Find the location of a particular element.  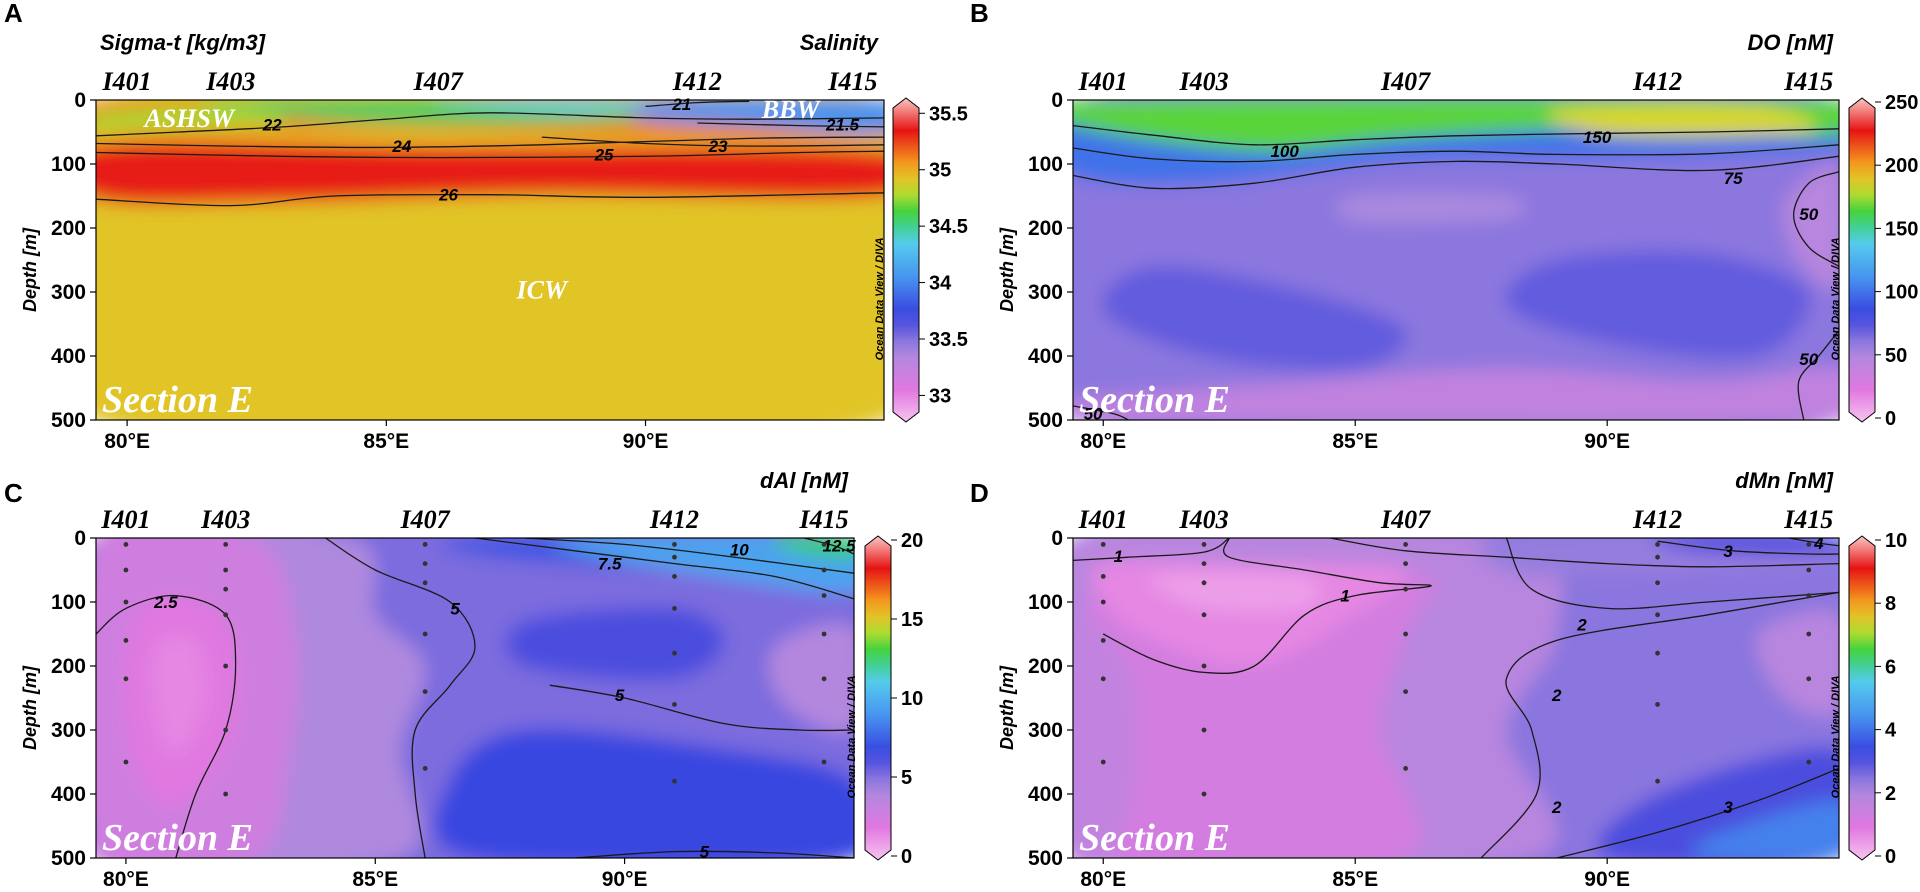

colorbar: 33 33.5 34 34.5 35 35.5 is located at coordinates (930, 260).